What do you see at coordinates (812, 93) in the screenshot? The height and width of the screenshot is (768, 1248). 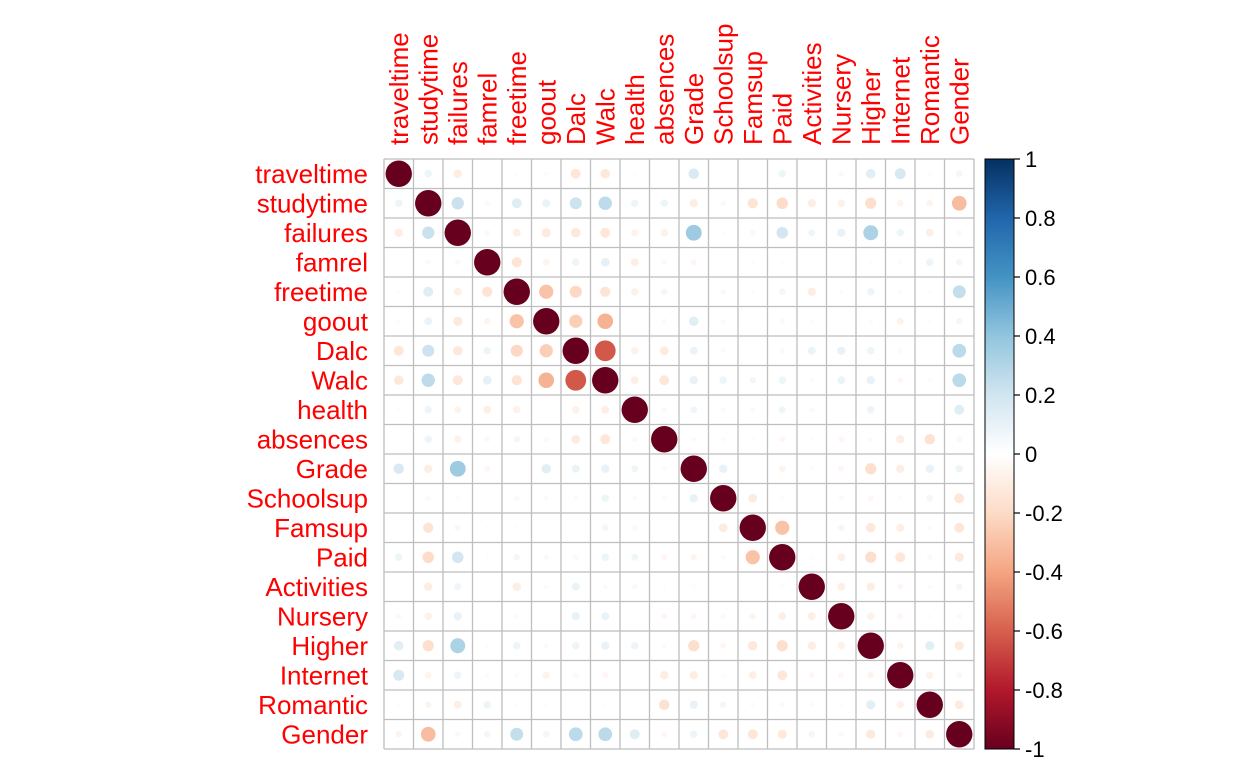 I see `column-label-Activities: Activities` at bounding box center [812, 93].